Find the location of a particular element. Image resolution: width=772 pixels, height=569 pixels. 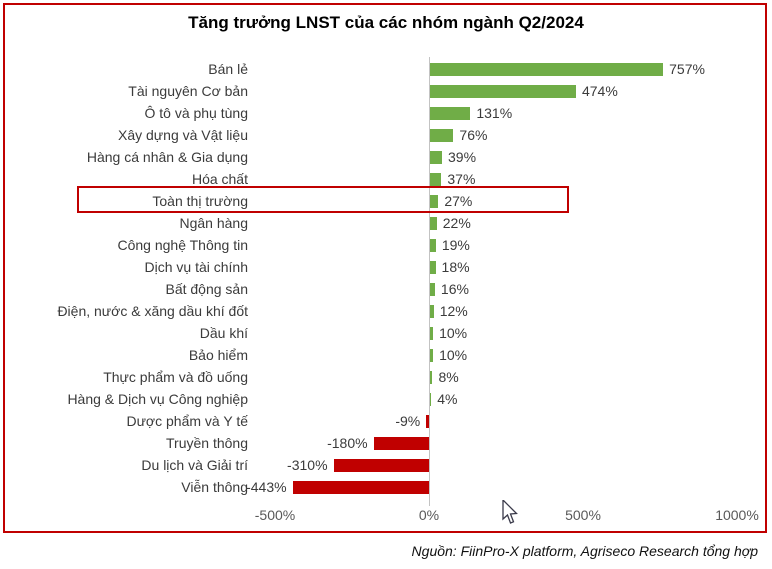

x-tick-label: 500% is located at coordinates (583, 515).